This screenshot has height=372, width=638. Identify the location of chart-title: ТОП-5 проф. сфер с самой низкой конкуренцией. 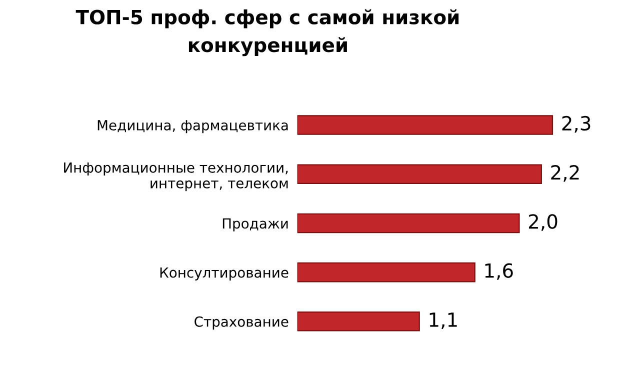
(267, 32).